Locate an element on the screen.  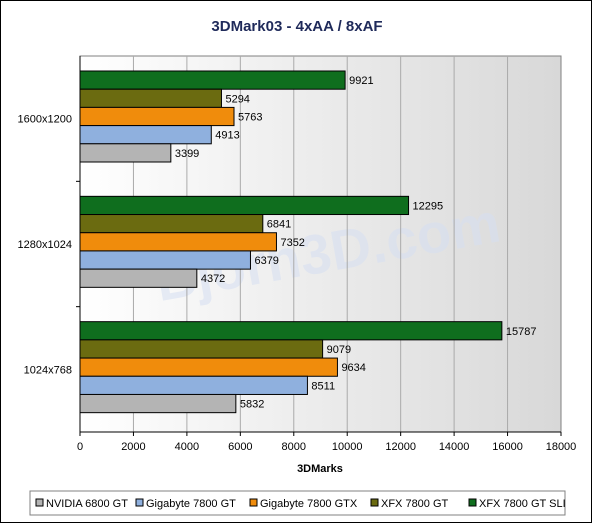
bar-value-label: 9634 is located at coordinates (353, 368).